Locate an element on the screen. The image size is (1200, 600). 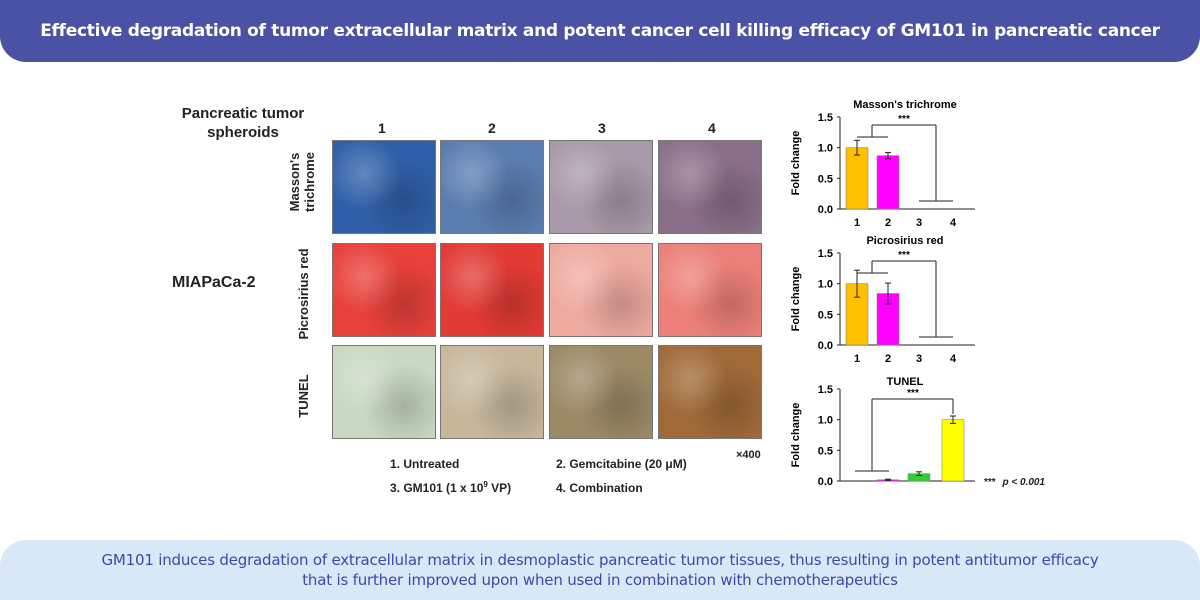
legend-item-combination: 4. Combination is located at coordinates (599, 488).